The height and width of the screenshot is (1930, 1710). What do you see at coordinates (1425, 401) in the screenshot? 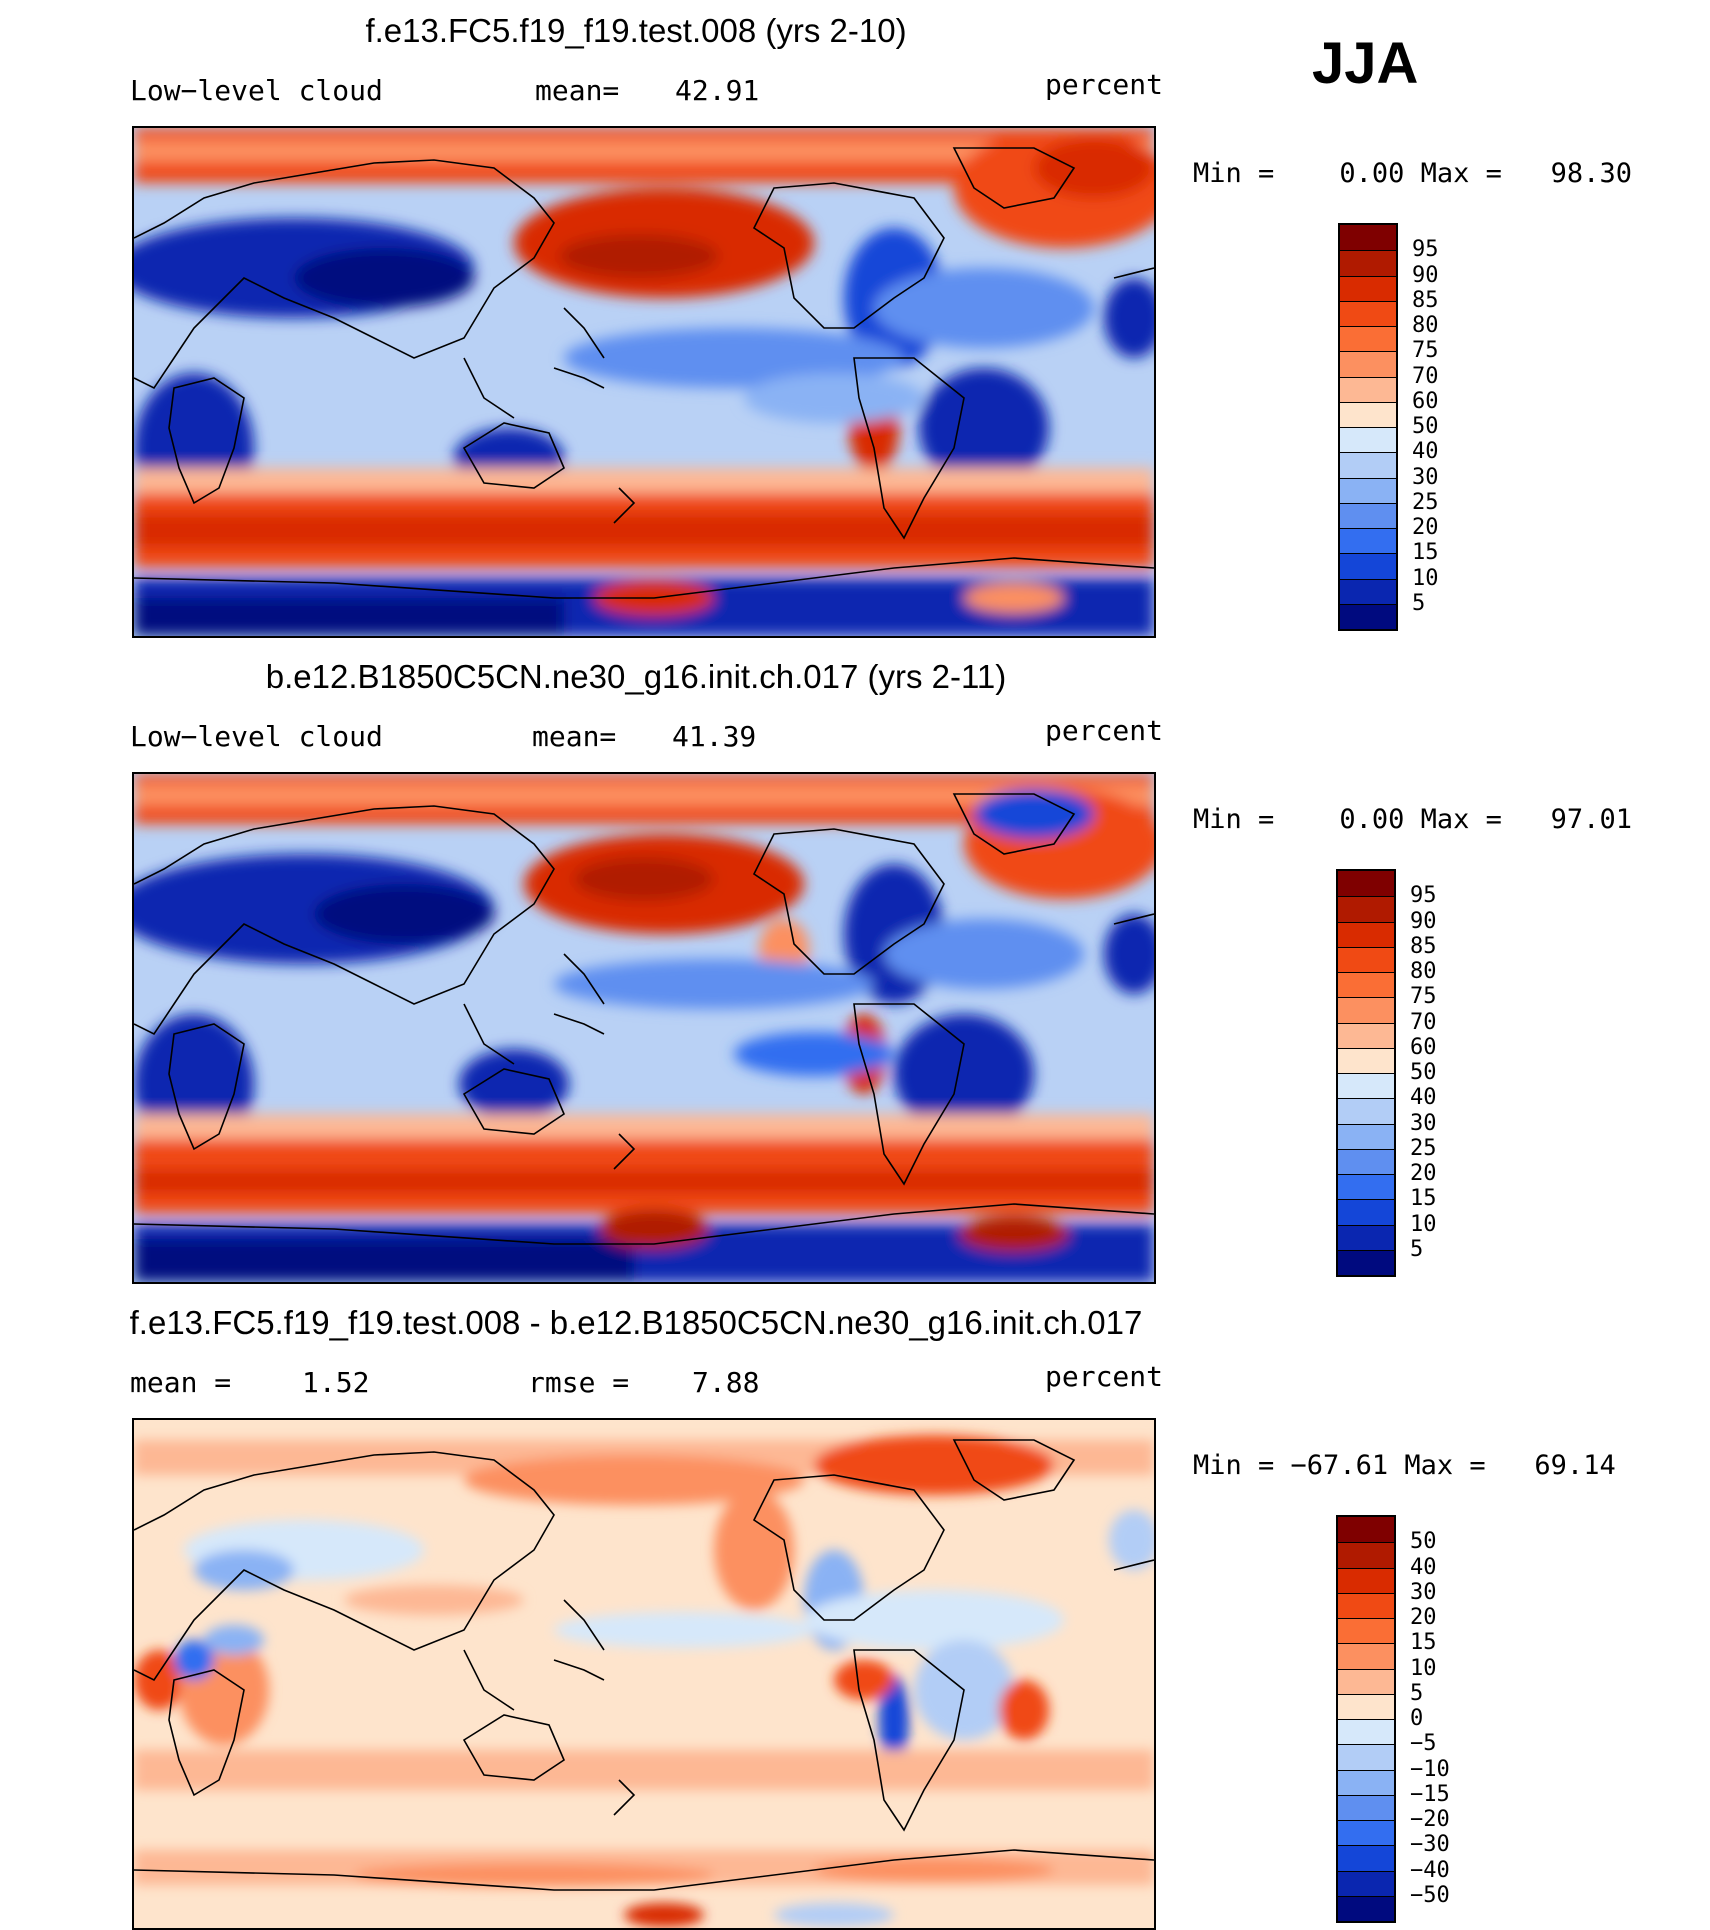
I see `colorbar-tick-label: 60` at bounding box center [1425, 401].